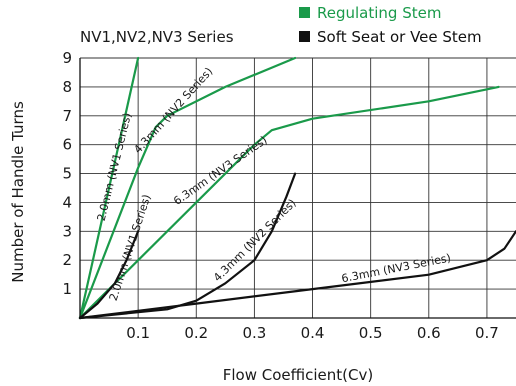  I want to click on x-tick-label-2: 0.3, so click(254, 333).